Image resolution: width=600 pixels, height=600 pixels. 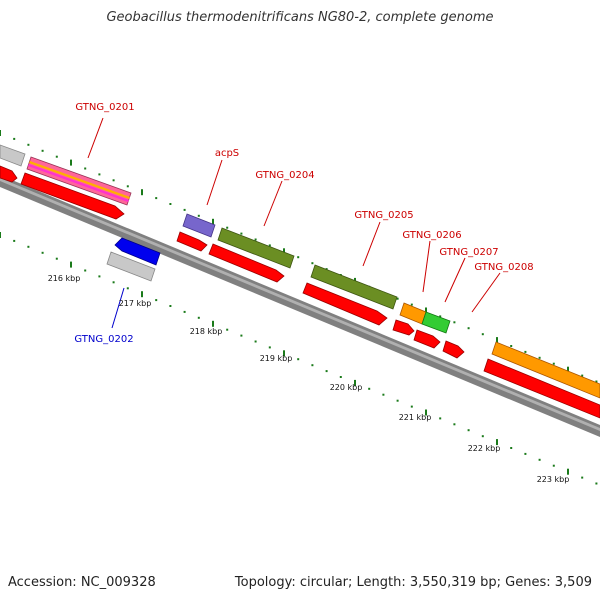 What do you see at coordinates (453, 349) in the screenshot?
I see `cds-arrow-unnamed` at bounding box center [453, 349].